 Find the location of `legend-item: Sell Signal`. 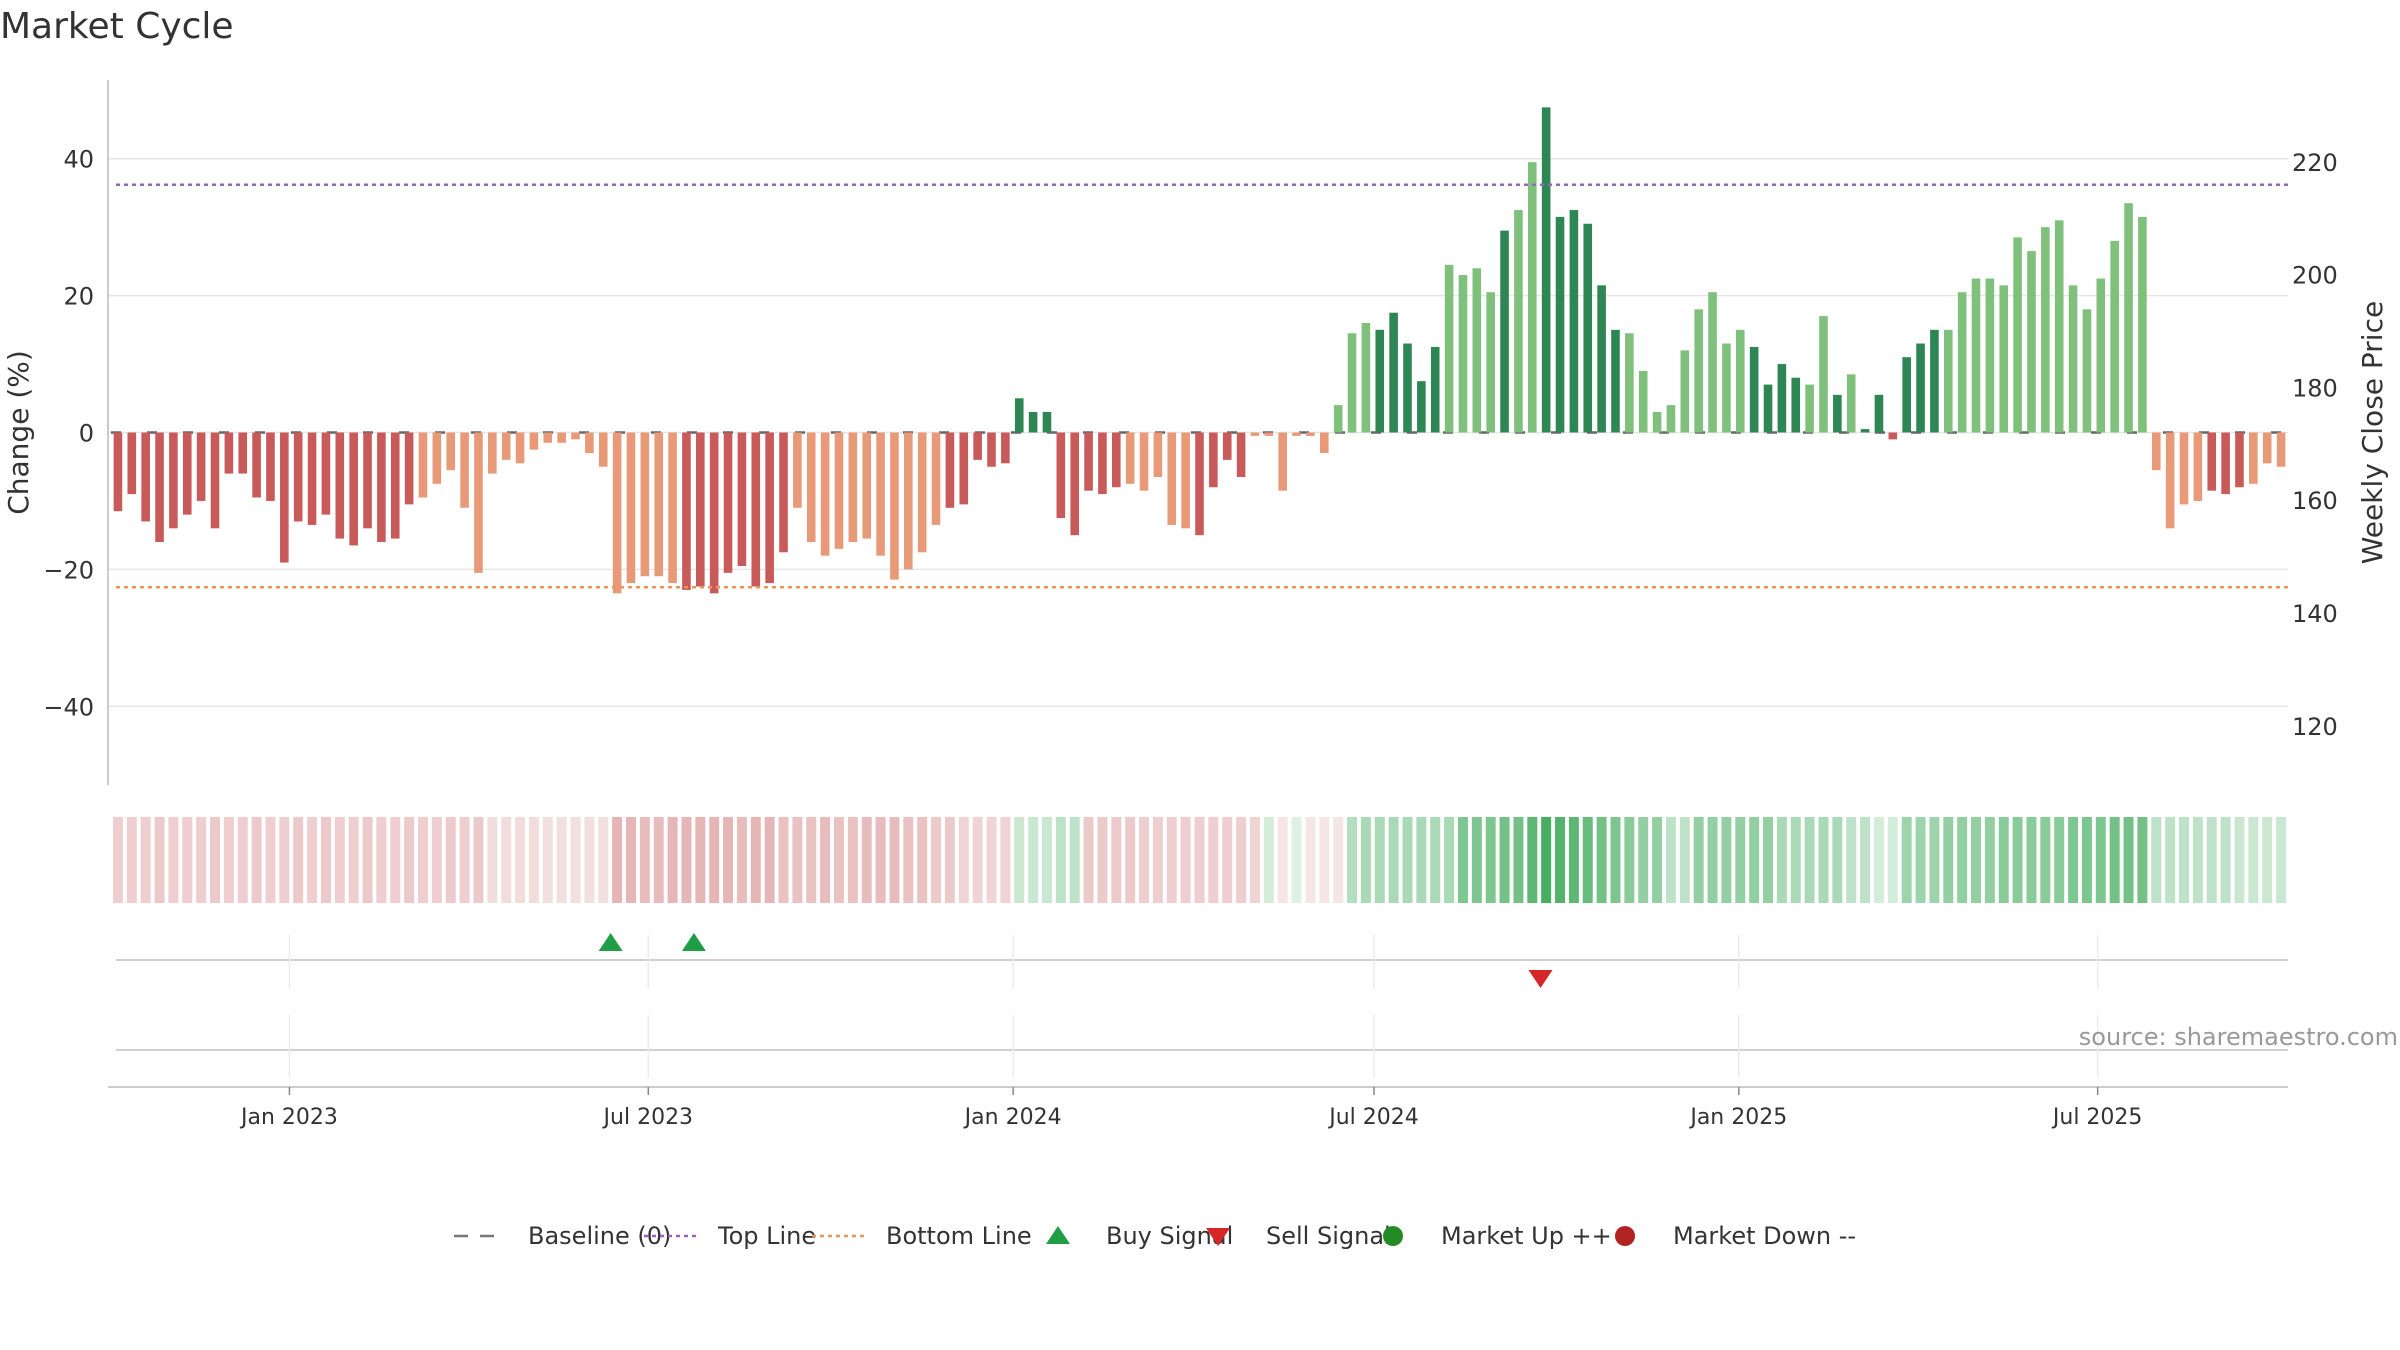

legend-item: Sell Signal is located at coordinates (1298, 1236).